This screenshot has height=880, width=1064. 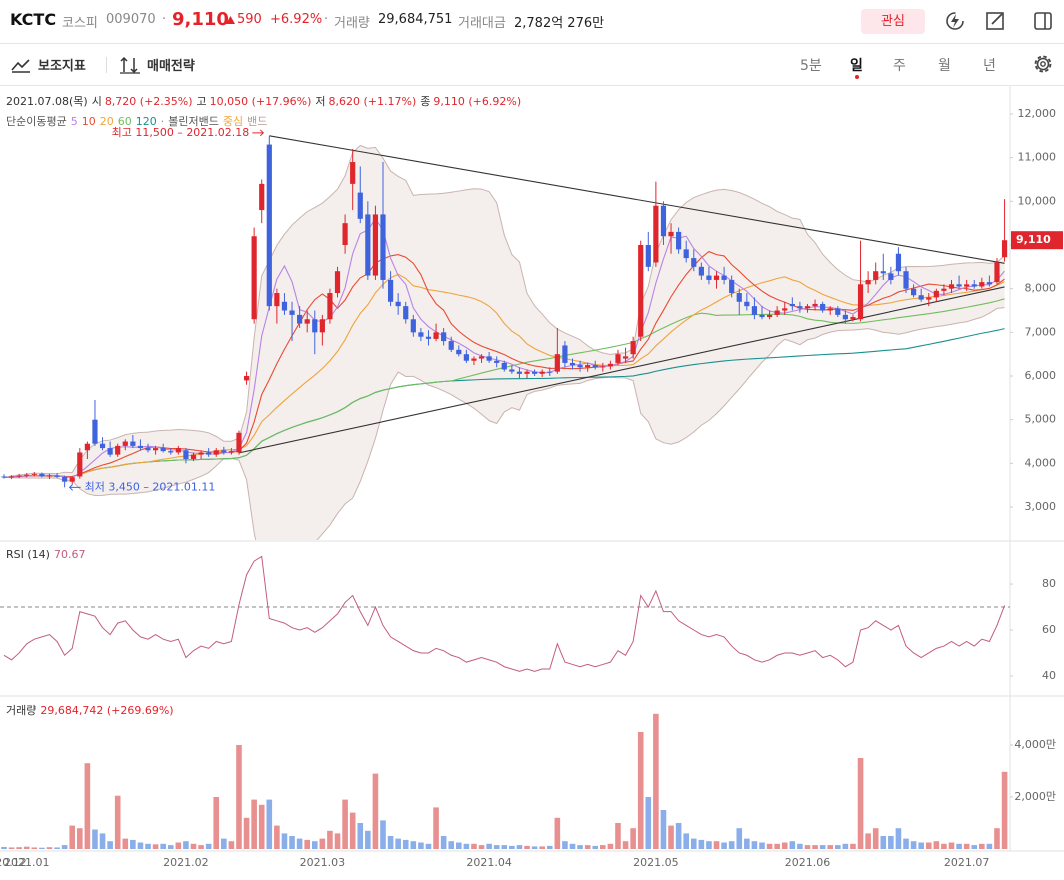 I want to click on period-tab: 월, so click(x=944, y=66).